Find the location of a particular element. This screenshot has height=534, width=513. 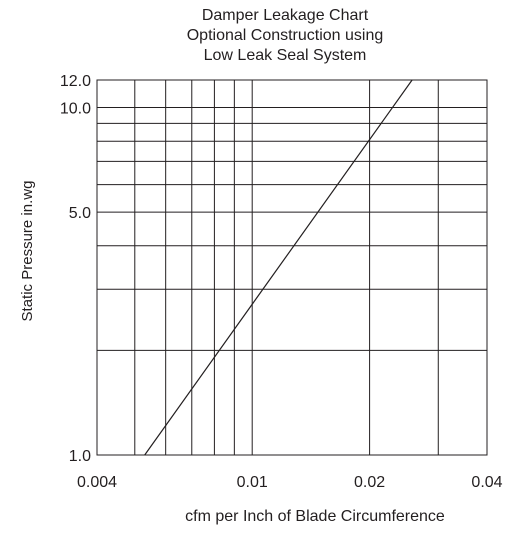

y-tick-label: 5.0 is located at coordinates (80, 213).